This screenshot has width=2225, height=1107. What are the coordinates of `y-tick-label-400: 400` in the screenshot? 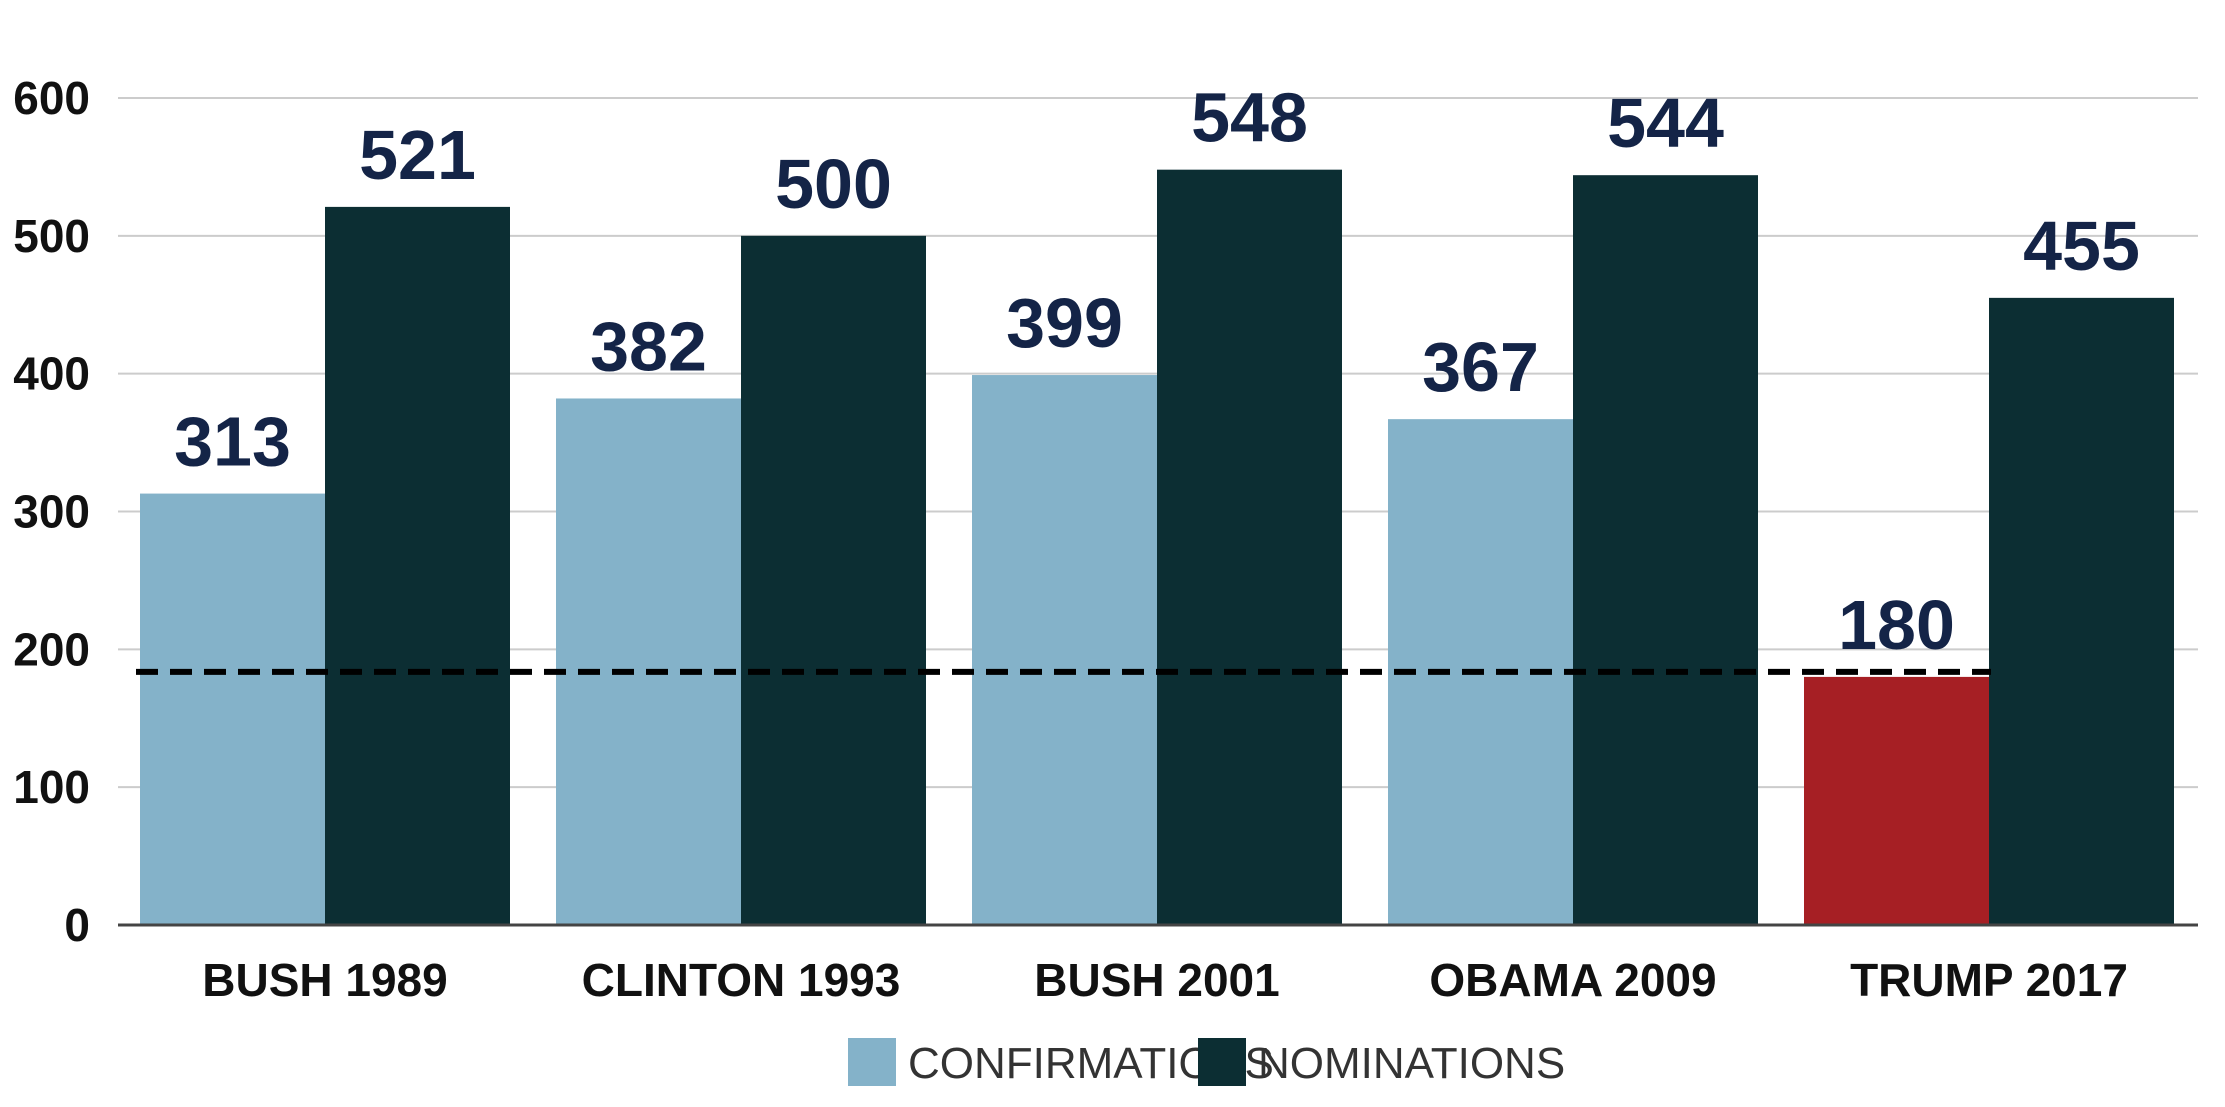 It's located at (51, 374).